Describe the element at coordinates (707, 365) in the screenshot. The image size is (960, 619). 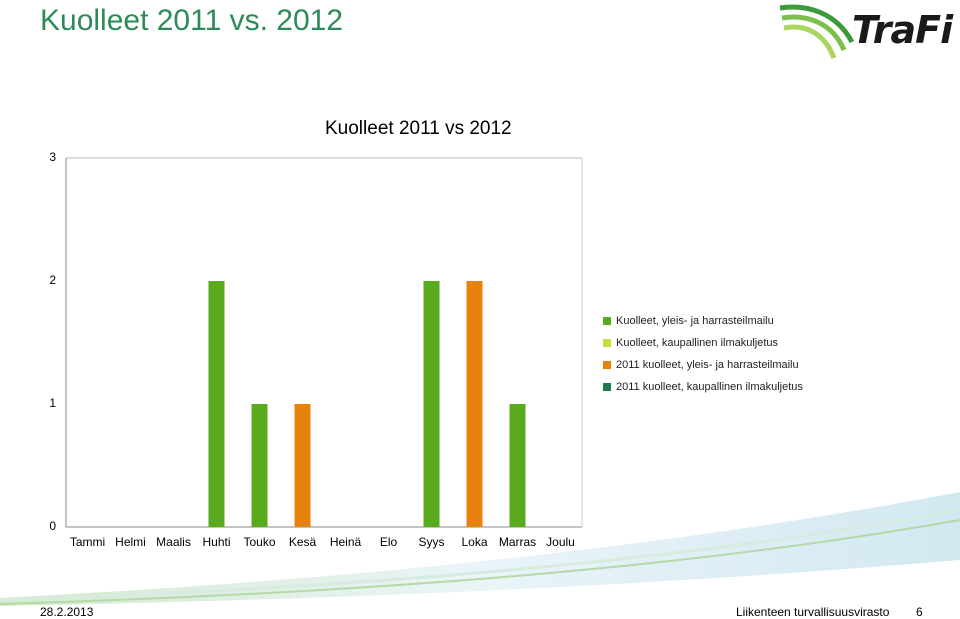
I see `legend-label: 2011 kuolleet, yleis- ja harrasteilmailu` at that location.